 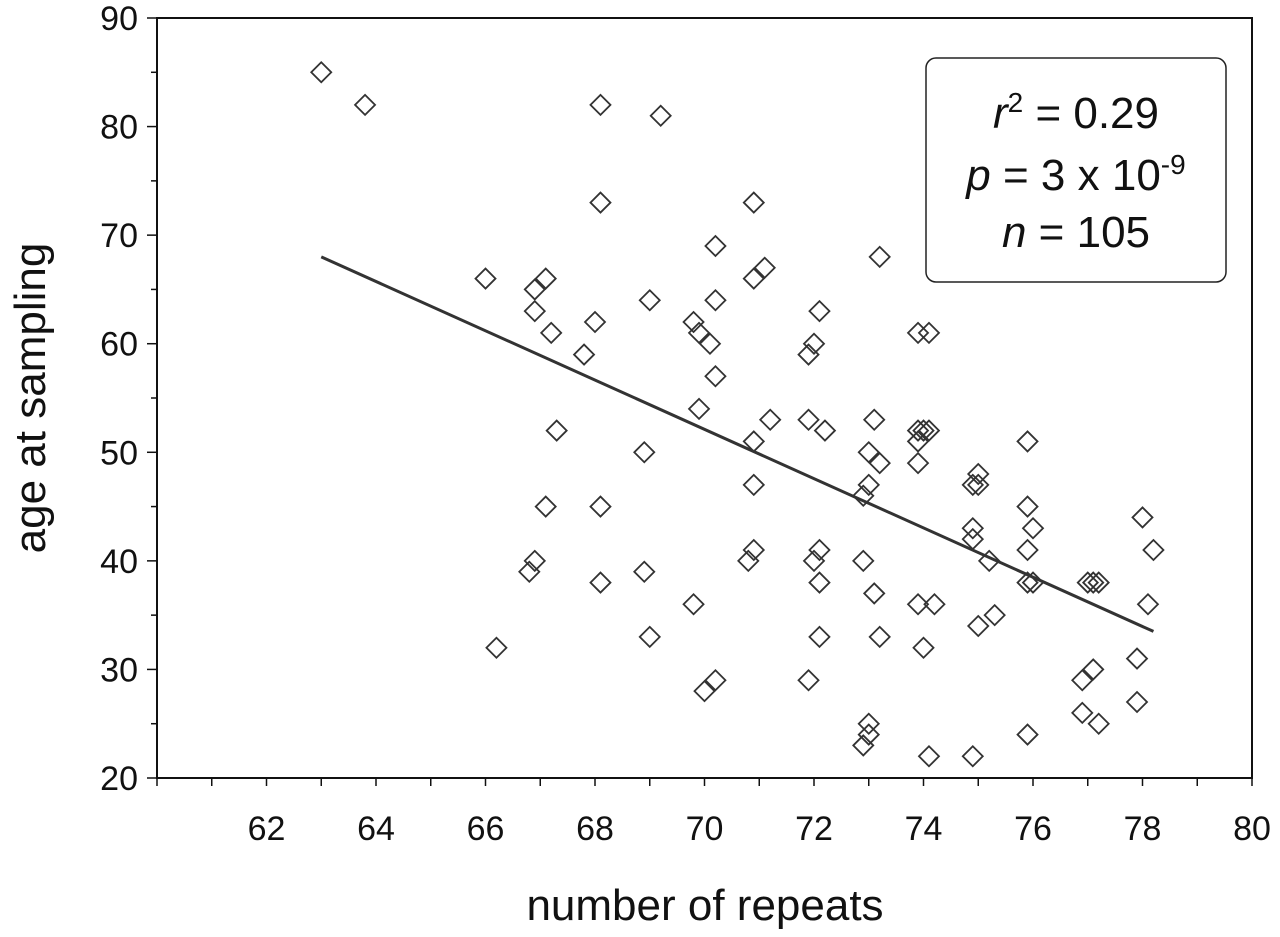 I want to click on y-tick-label: 60, so click(x=119, y=345).